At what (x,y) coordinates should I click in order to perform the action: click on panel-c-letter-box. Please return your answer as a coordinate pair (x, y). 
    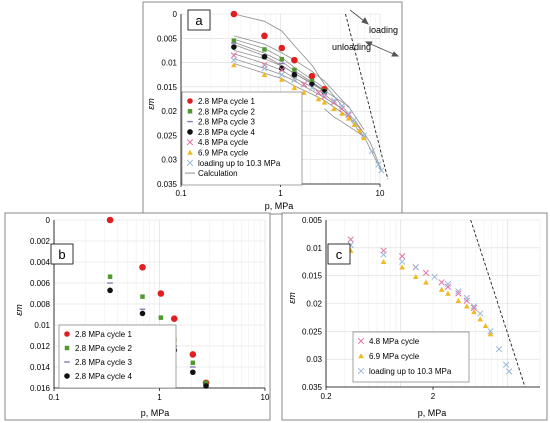
    Looking at the image, I should click on (339, 254).